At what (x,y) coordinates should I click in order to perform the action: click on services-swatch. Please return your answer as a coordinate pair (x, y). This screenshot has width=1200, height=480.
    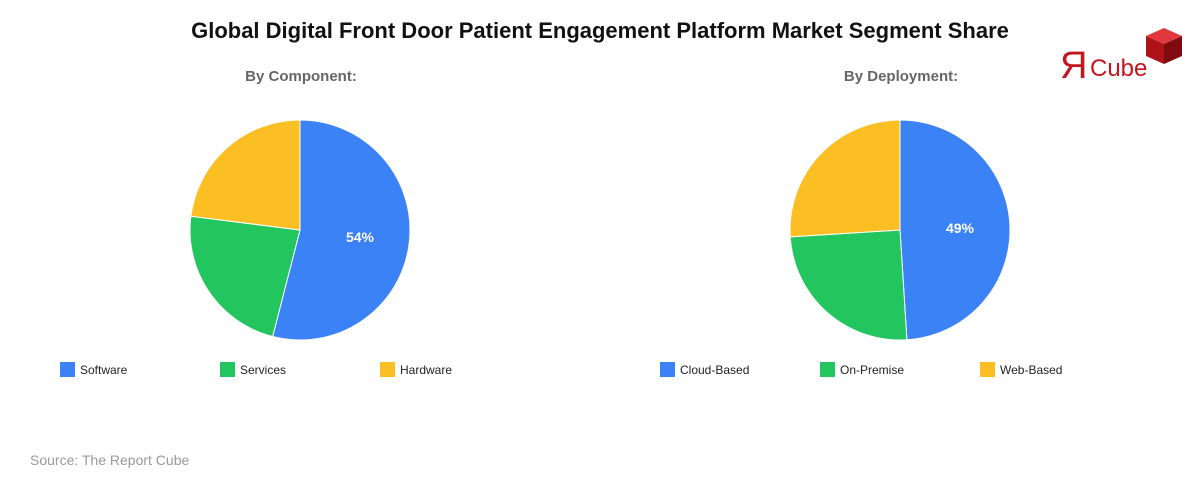
    Looking at the image, I should click on (227, 369).